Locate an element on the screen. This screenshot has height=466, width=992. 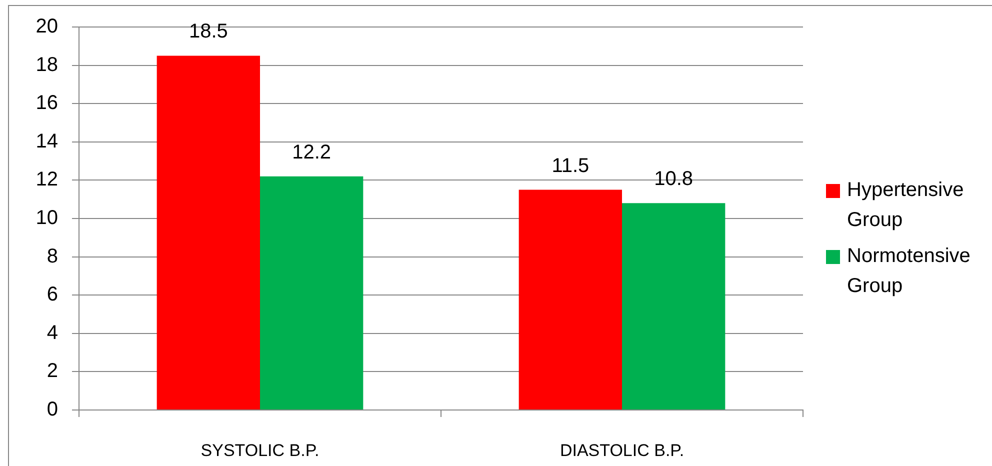
data-label: 12.2 is located at coordinates (312, 152).